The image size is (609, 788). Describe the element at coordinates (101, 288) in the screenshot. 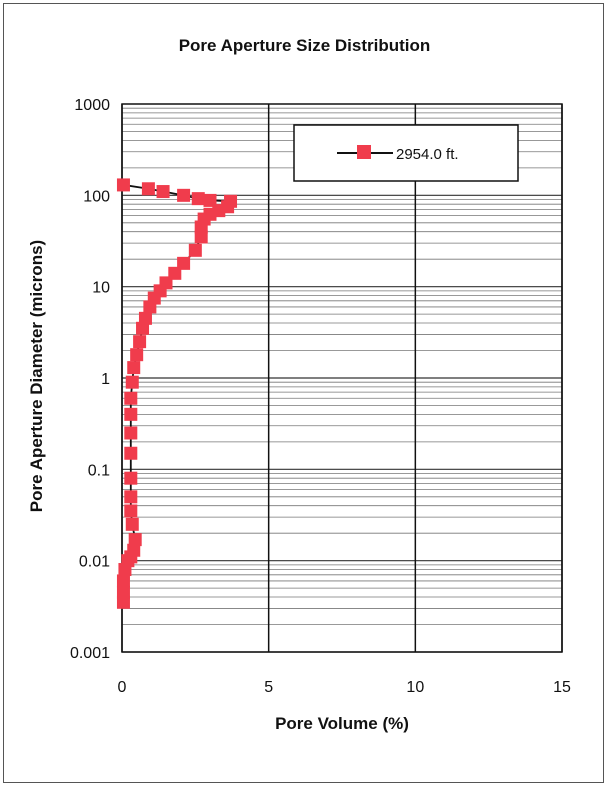

I see `y-tick-label: 10` at that location.